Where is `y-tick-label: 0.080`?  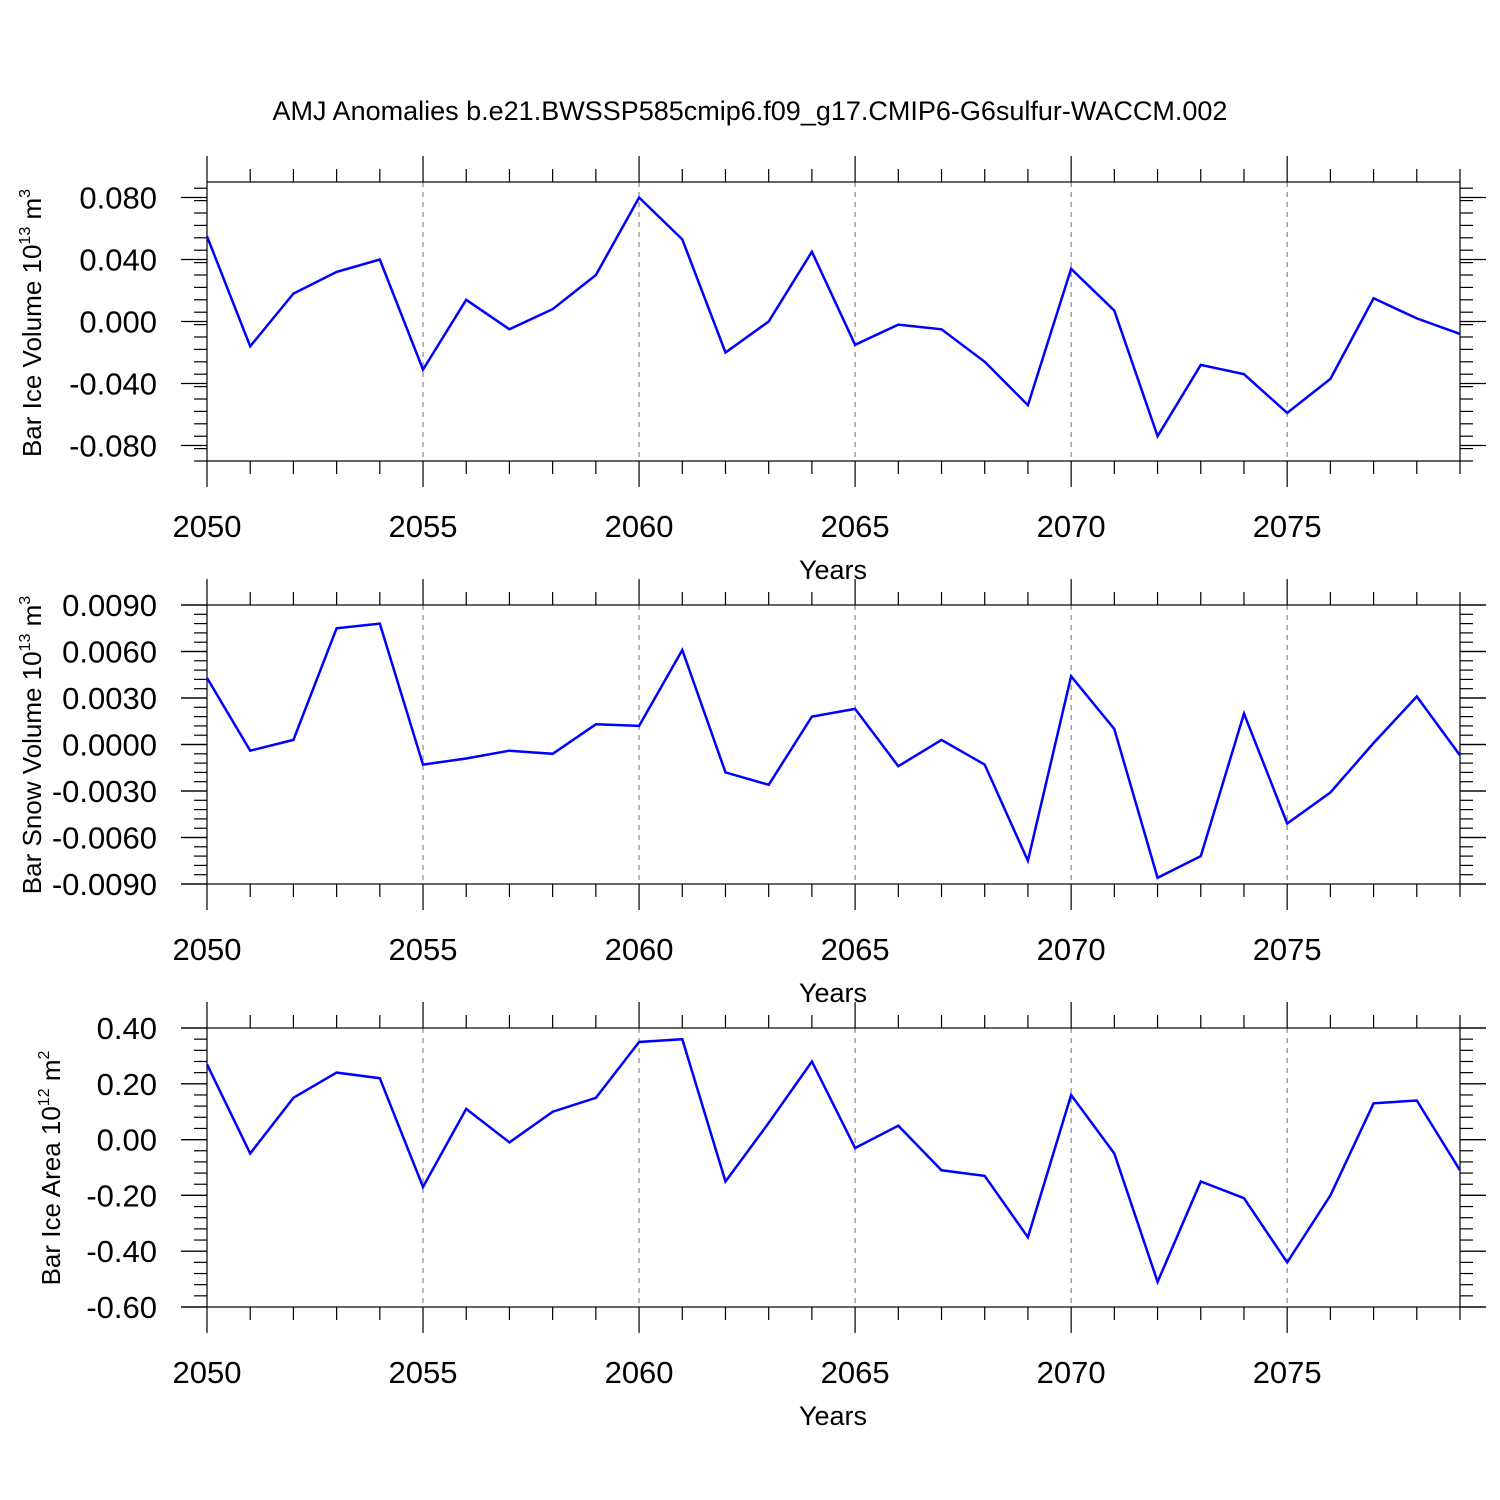
y-tick-label: 0.080 is located at coordinates (118, 198).